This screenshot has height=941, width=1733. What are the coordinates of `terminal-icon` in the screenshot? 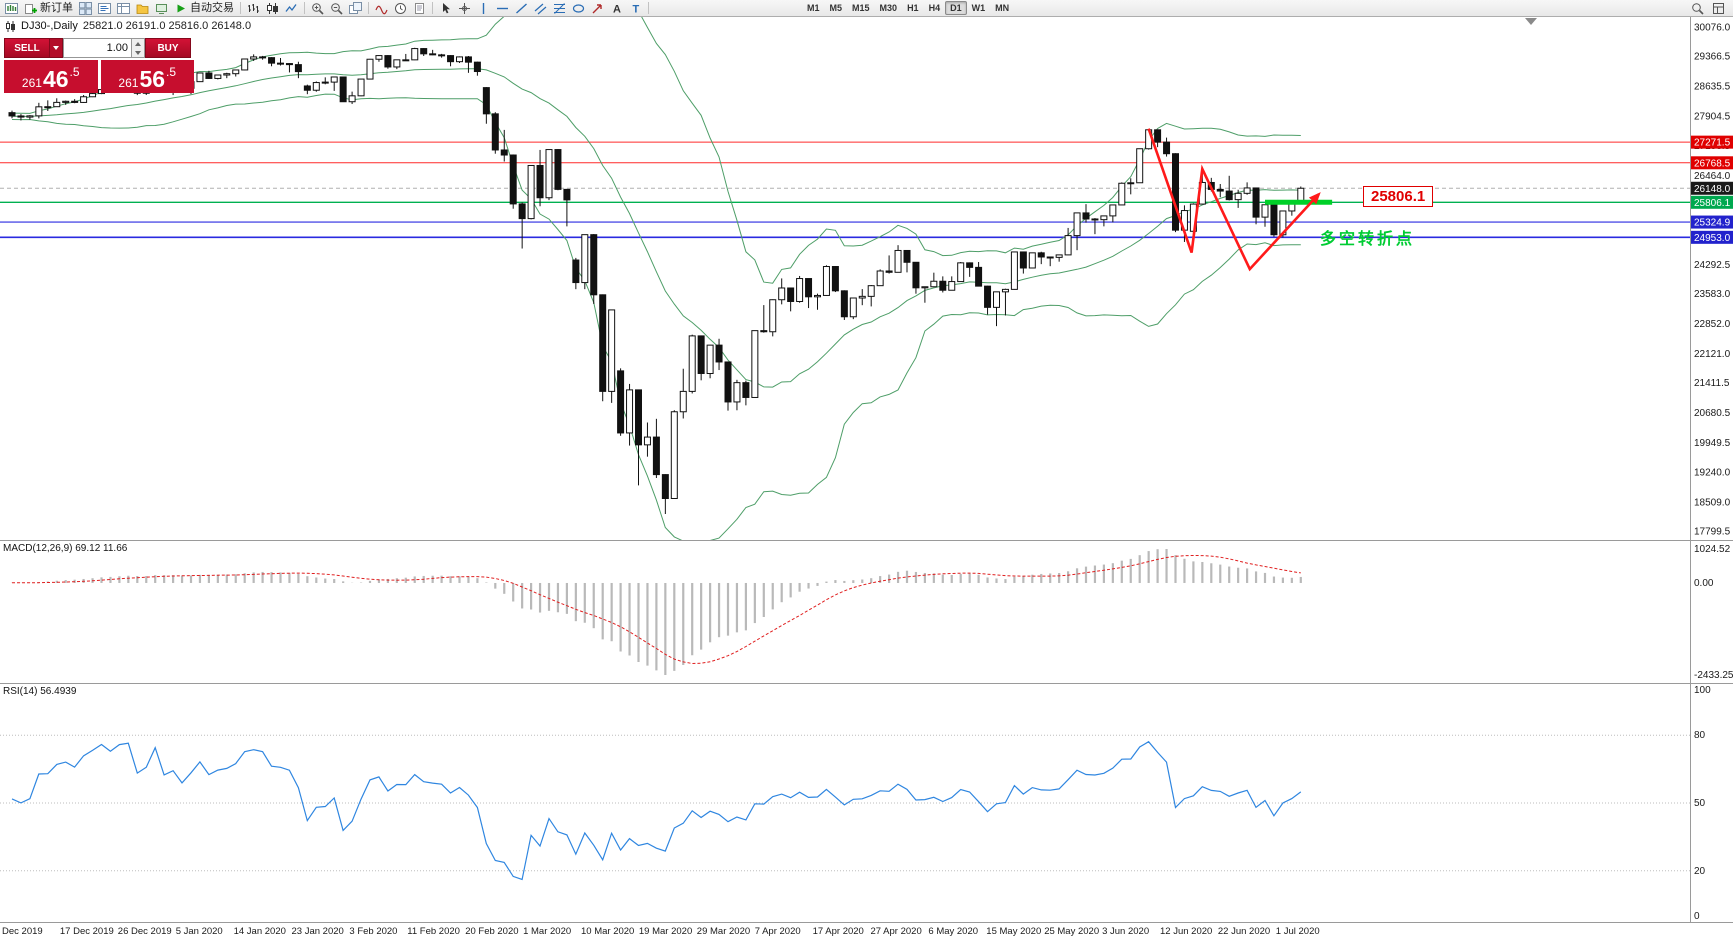 It's located at (161, 8).